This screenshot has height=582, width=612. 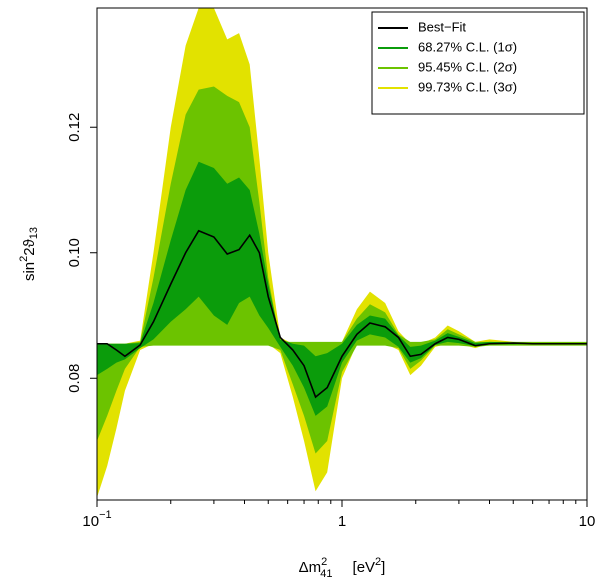 What do you see at coordinates (383, 567) in the screenshot?
I see `x-label-part: ]` at bounding box center [383, 567].